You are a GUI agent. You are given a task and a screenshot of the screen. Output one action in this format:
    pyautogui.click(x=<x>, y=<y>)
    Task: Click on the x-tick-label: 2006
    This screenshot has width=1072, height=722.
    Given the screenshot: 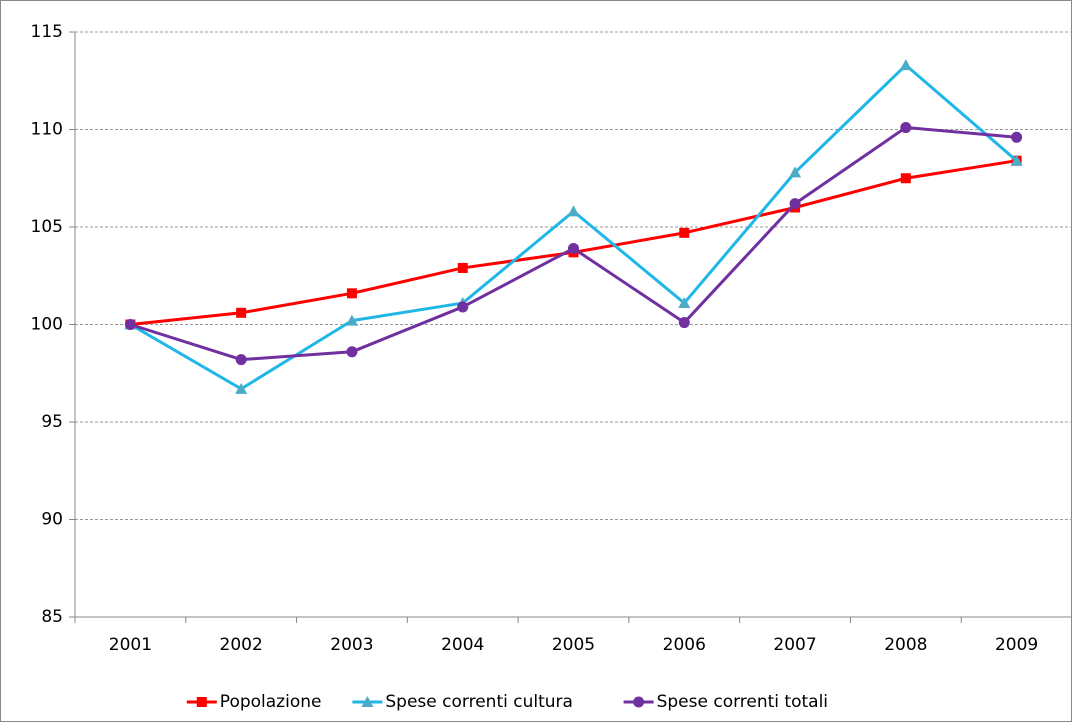 What is the action you would take?
    pyautogui.click(x=684, y=645)
    